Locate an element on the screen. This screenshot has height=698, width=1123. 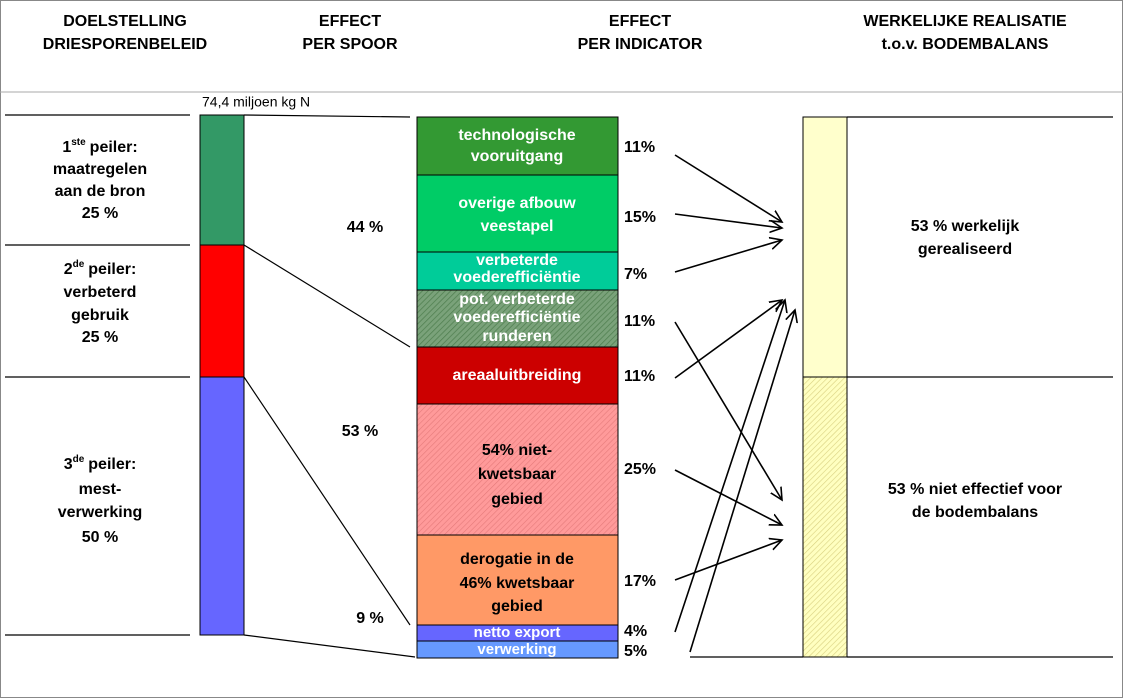
indicator-label: derogatie in de is located at coordinates (517, 559).